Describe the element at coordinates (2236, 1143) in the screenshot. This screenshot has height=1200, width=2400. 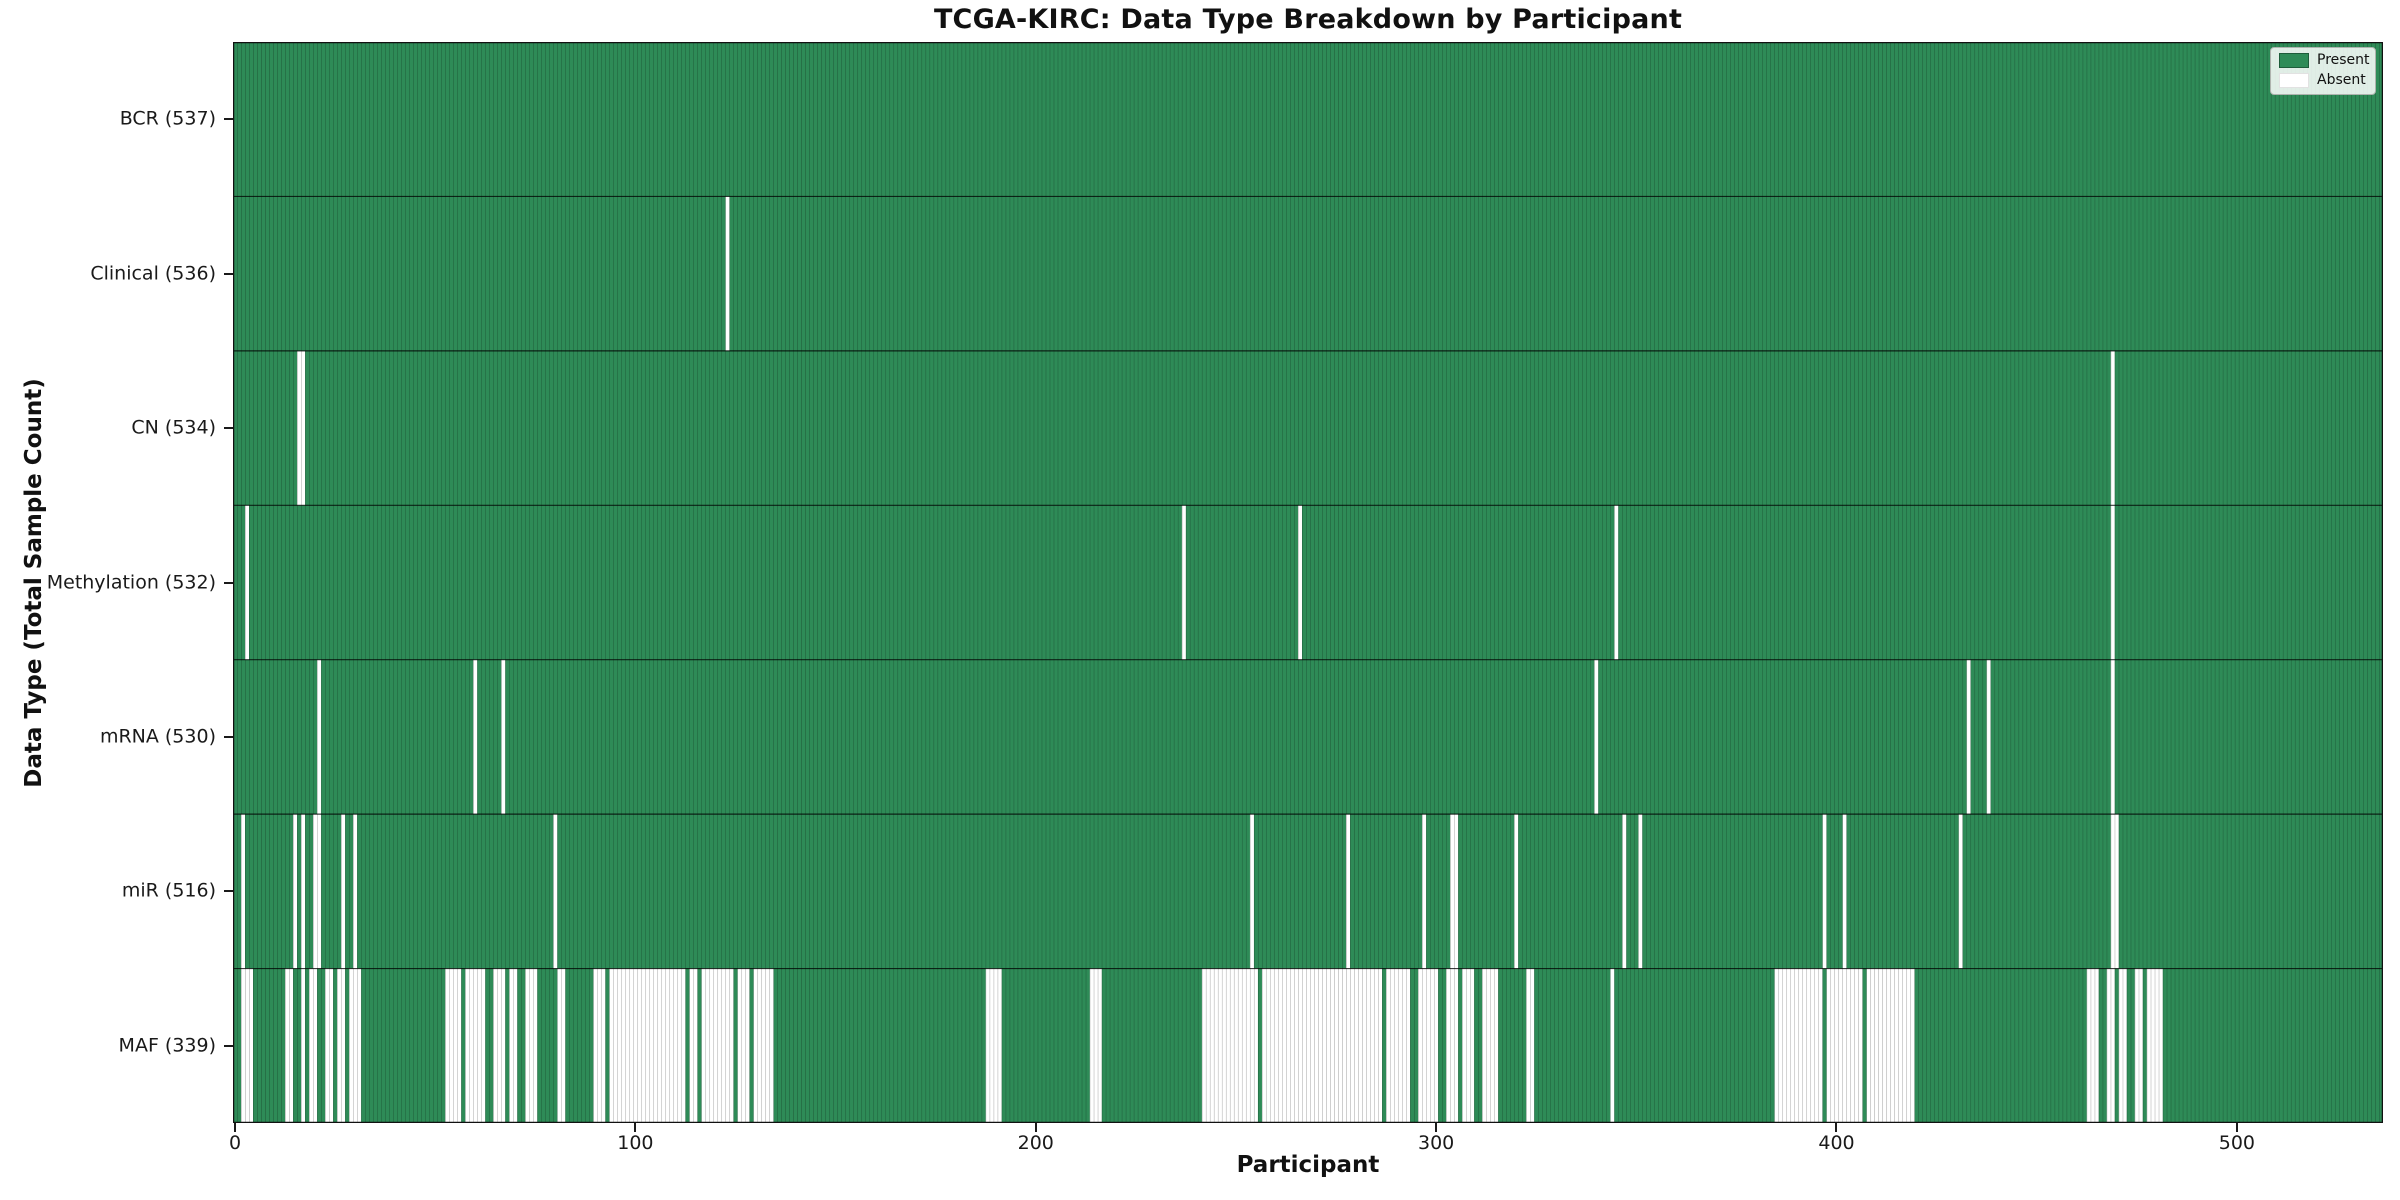
I see `x-tick-label: 500` at that location.